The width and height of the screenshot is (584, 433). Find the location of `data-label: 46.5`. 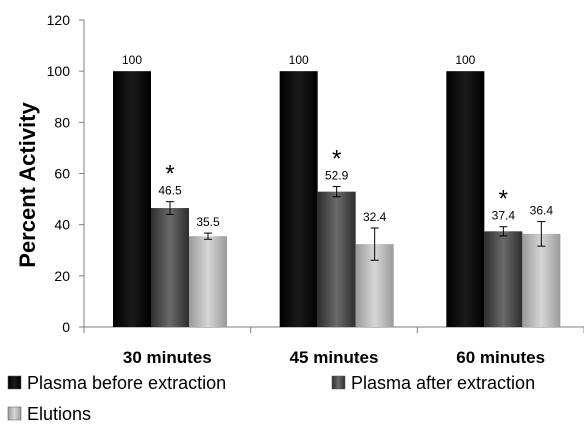

data-label: 46.5 is located at coordinates (170, 191).